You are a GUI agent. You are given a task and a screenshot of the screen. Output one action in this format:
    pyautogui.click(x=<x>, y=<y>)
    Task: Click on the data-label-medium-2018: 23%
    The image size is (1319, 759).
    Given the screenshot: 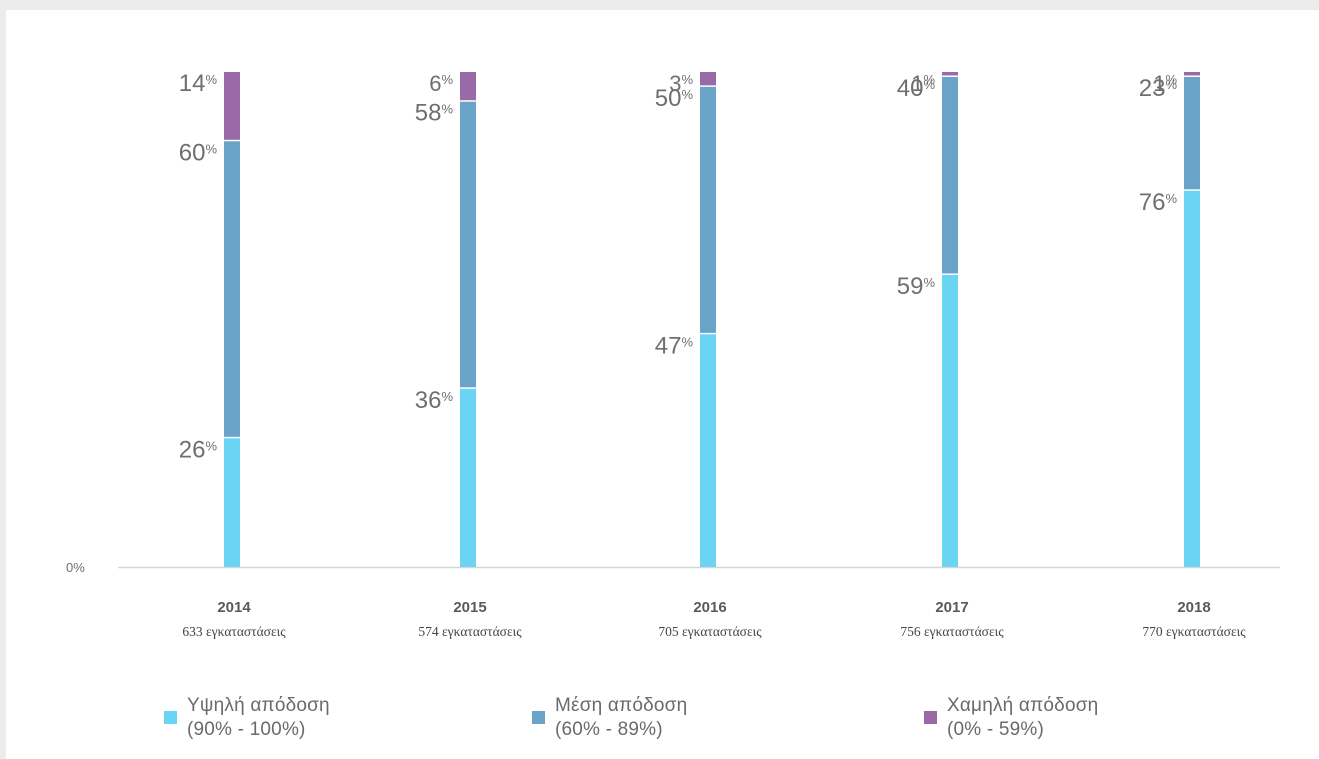 What is the action you would take?
    pyautogui.click(x=1158, y=88)
    